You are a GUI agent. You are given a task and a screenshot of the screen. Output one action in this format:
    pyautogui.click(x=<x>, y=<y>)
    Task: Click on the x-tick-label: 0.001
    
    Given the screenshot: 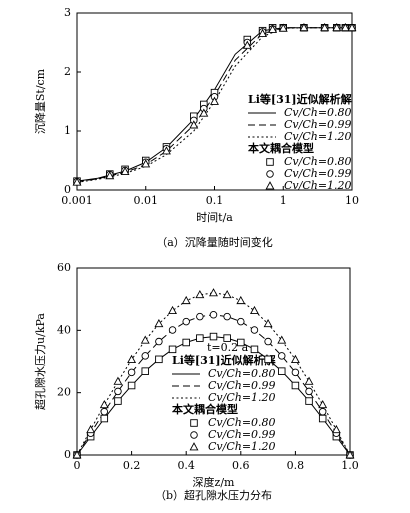 What is the action you would take?
    pyautogui.click(x=77, y=200)
    